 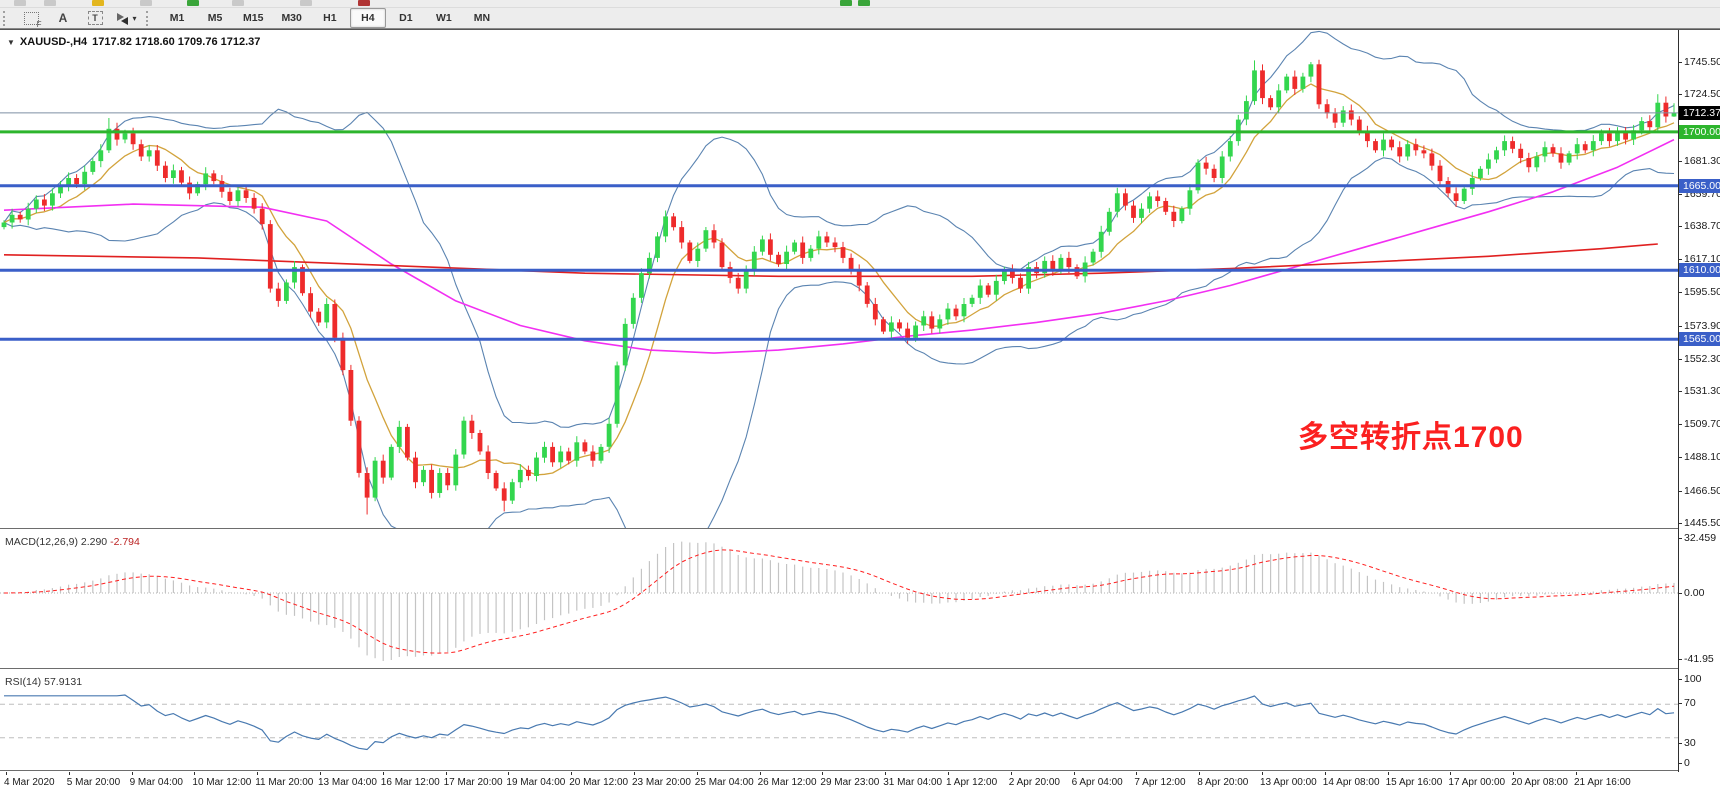 I want to click on timeframe-button-M30: M30, so click(x=291, y=18).